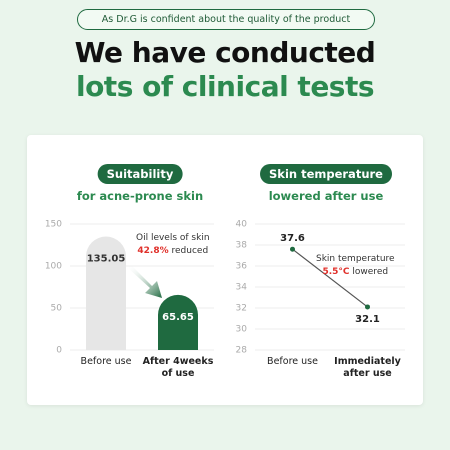 Image resolution: width=450 pixels, height=450 pixels. I want to click on value-label: 37.6, so click(292, 238).